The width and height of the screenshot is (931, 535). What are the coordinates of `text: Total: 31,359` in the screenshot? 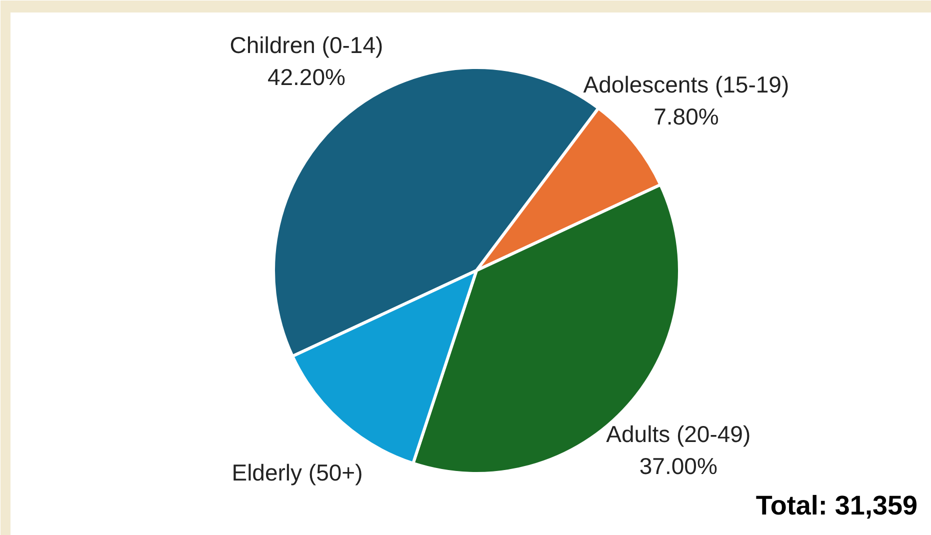 It's located at (837, 505).